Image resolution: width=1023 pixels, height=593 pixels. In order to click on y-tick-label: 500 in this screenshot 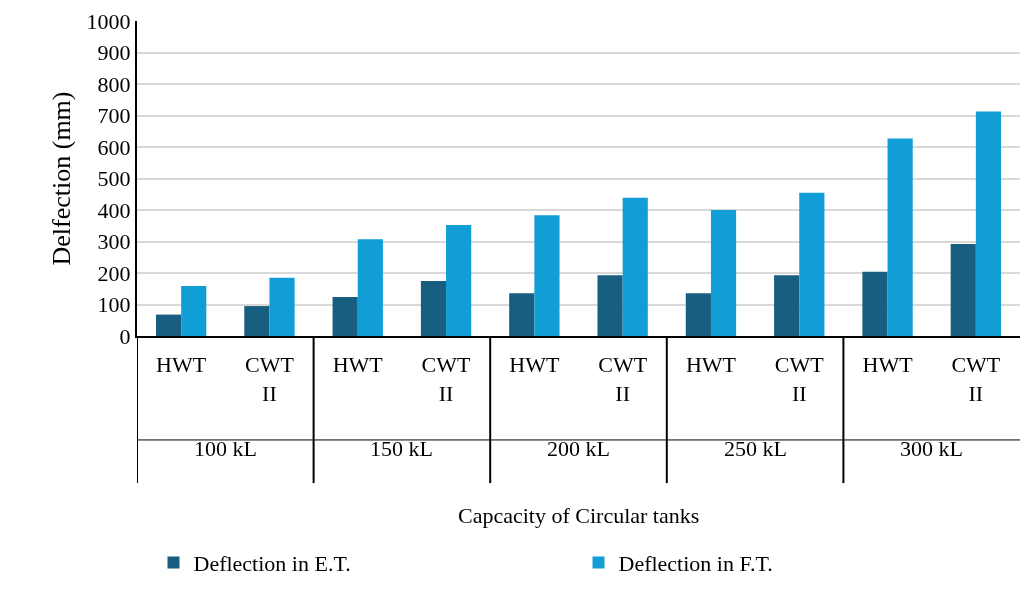, I will do `click(114, 179)`.